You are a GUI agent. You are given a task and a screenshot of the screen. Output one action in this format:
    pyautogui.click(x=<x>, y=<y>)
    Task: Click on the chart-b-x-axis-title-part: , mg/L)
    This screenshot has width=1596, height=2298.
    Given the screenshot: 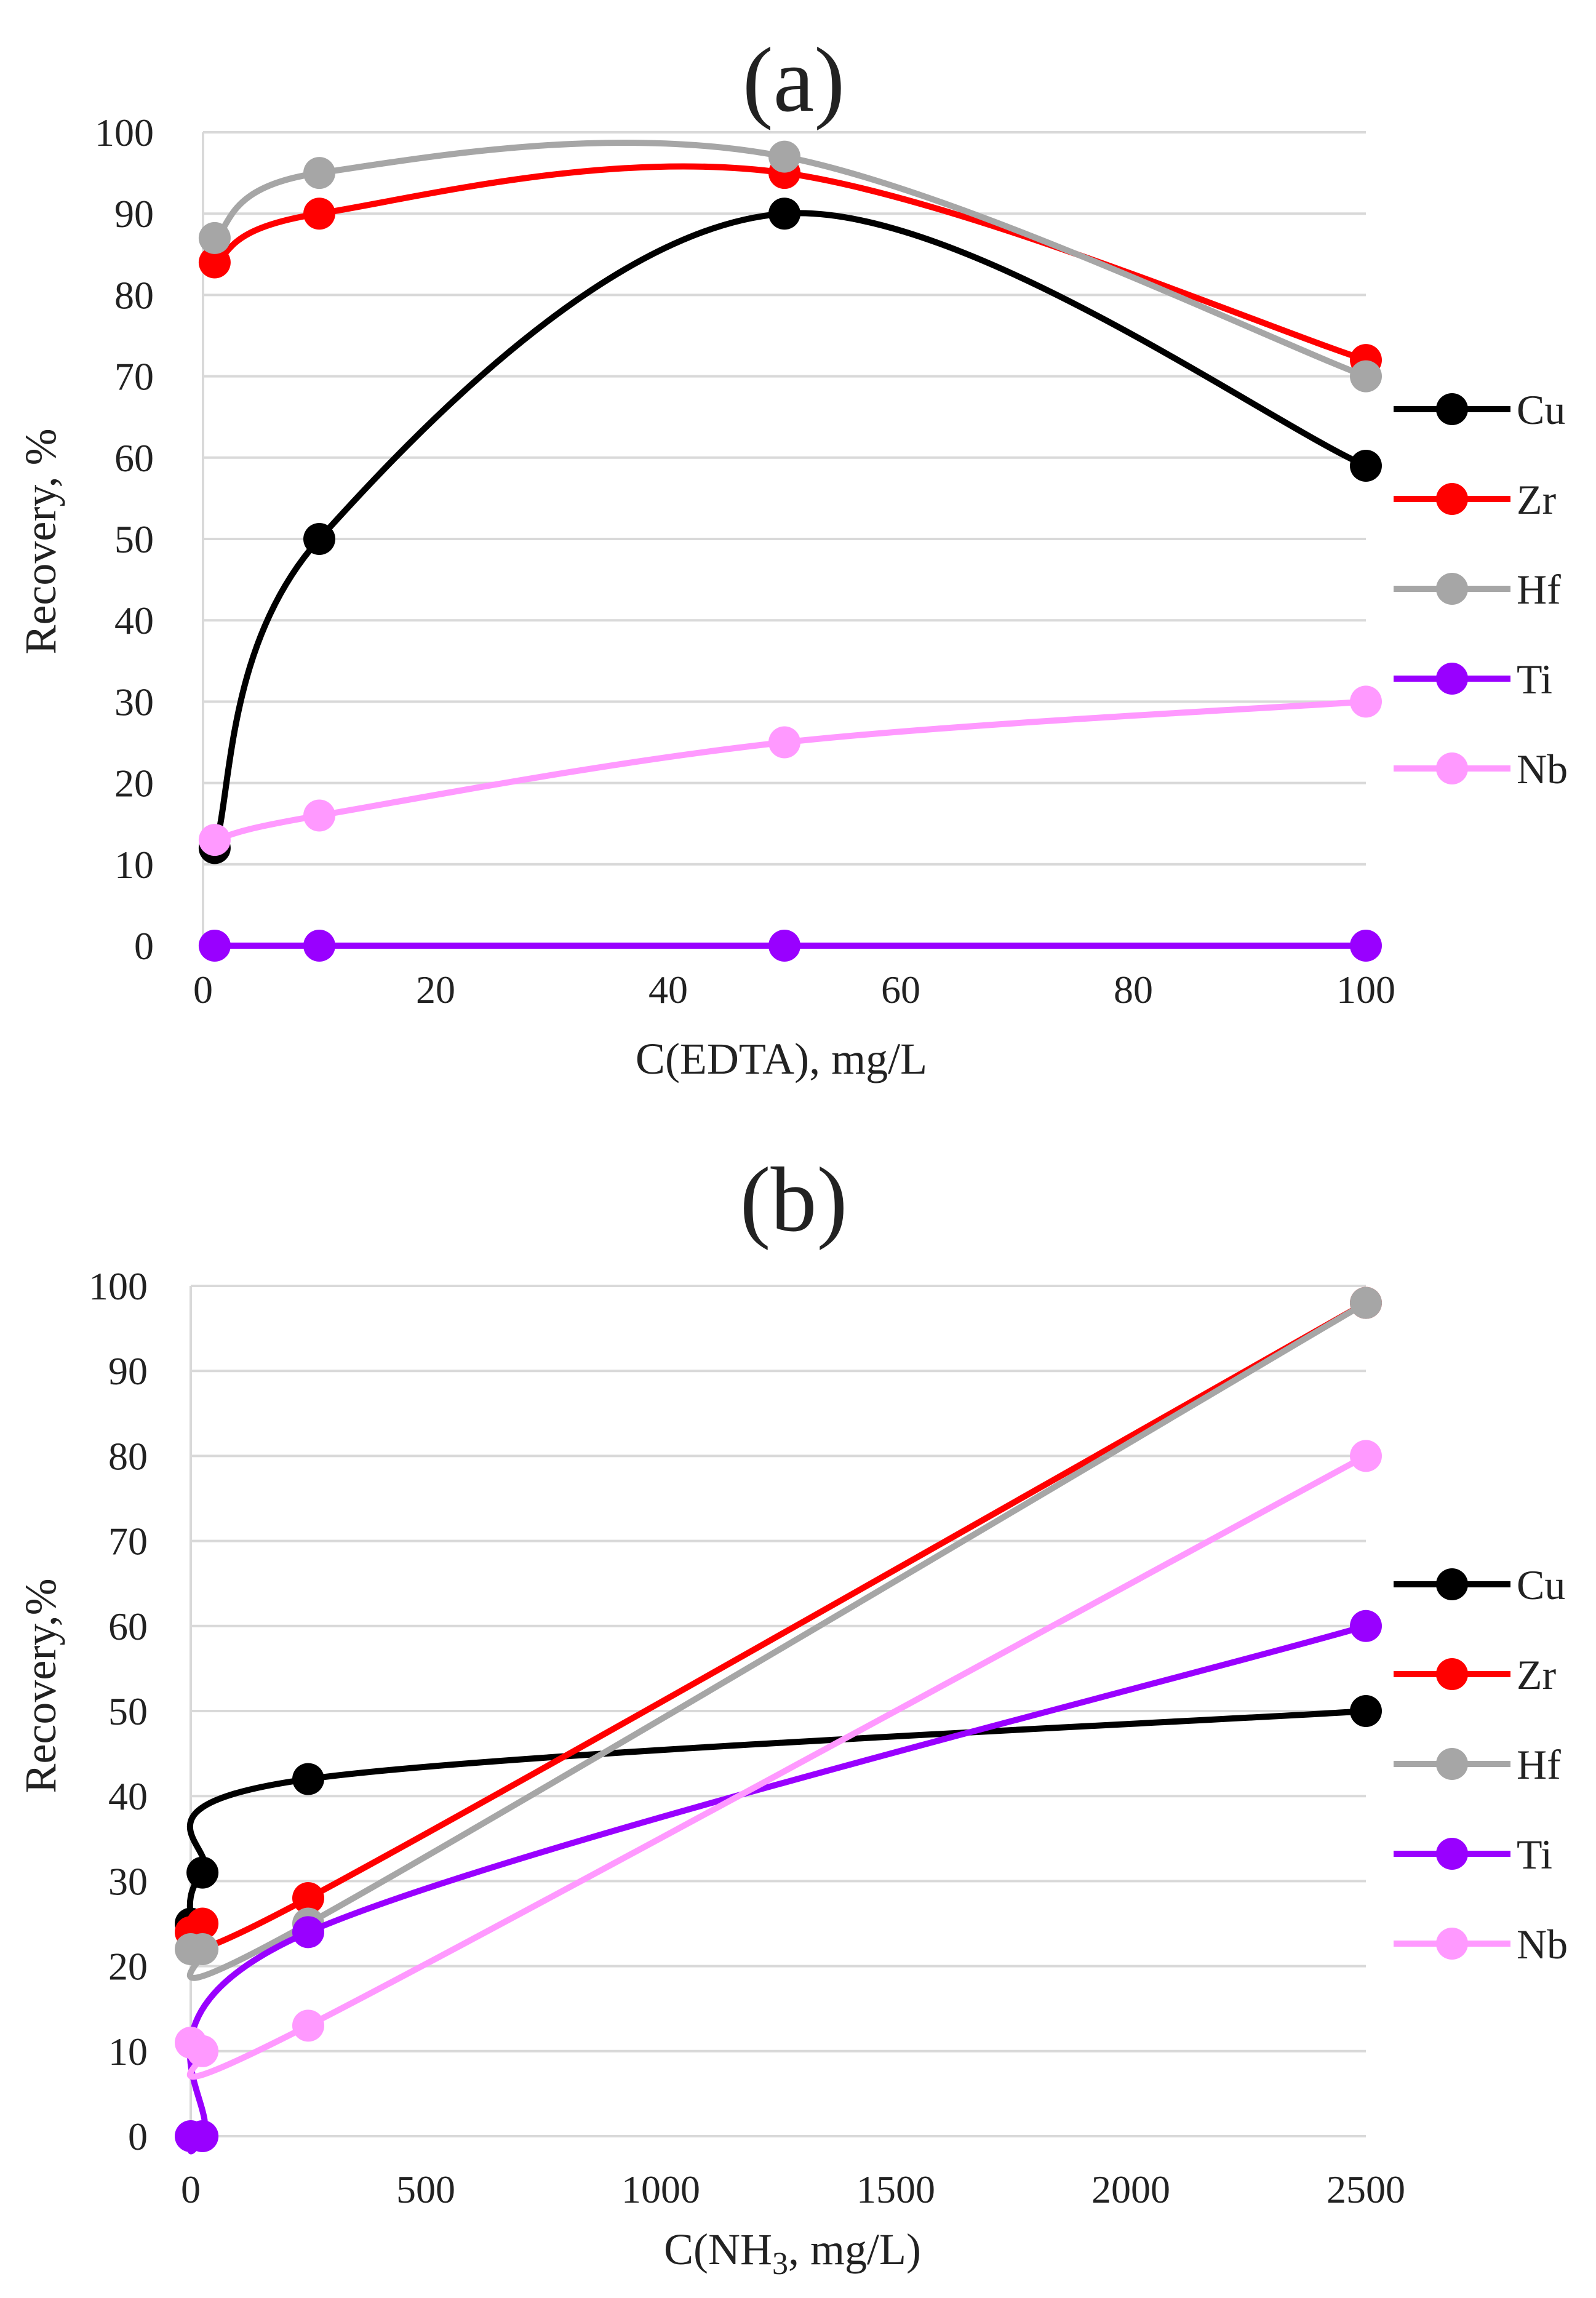 What is the action you would take?
    pyautogui.click(x=855, y=2249)
    